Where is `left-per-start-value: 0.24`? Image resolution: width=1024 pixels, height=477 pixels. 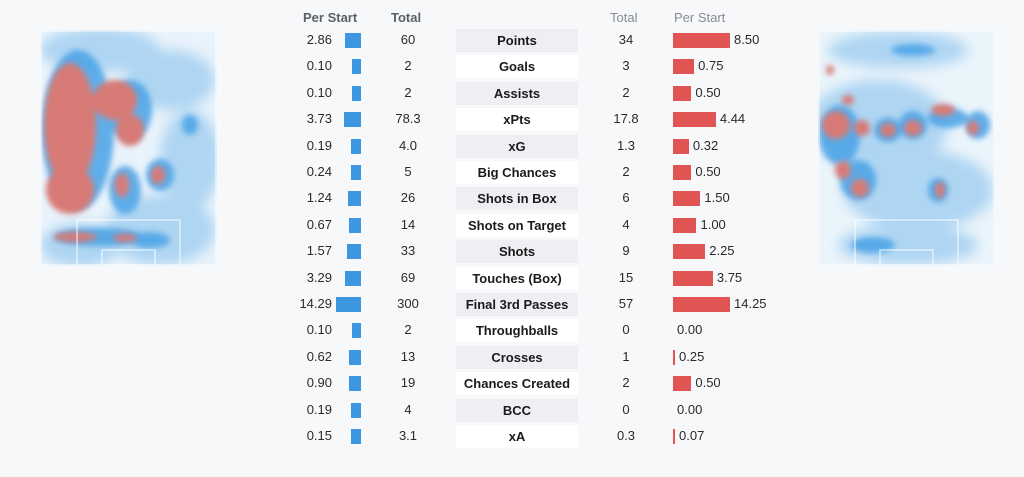
left-per-start-value: 0.24 is located at coordinates (319, 171).